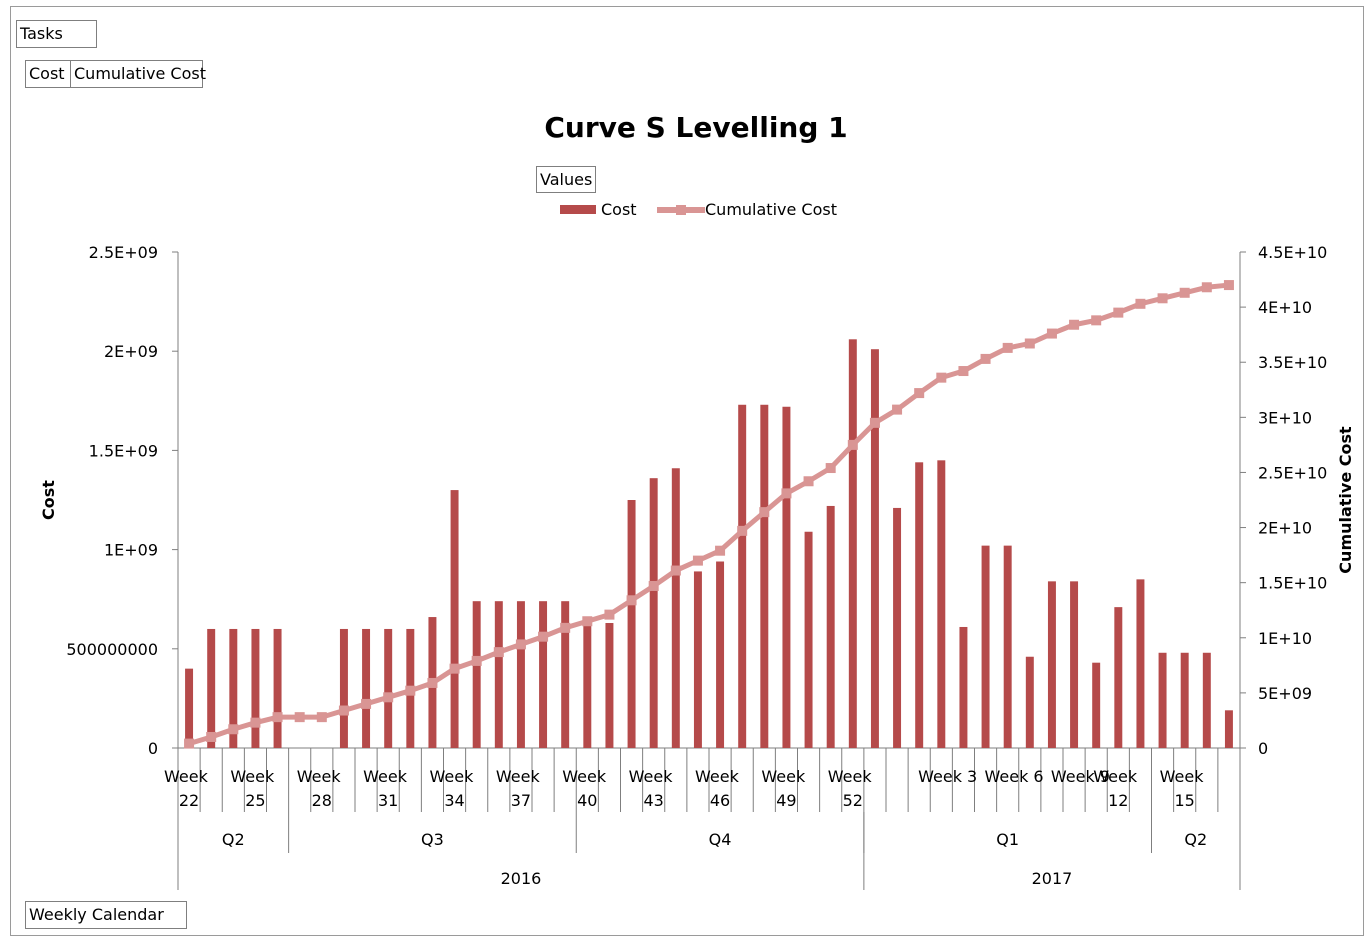 Image resolution: width=1366 pixels, height=938 pixels. What do you see at coordinates (947, 776) in the screenshot?
I see `week-label: Week 3` at bounding box center [947, 776].